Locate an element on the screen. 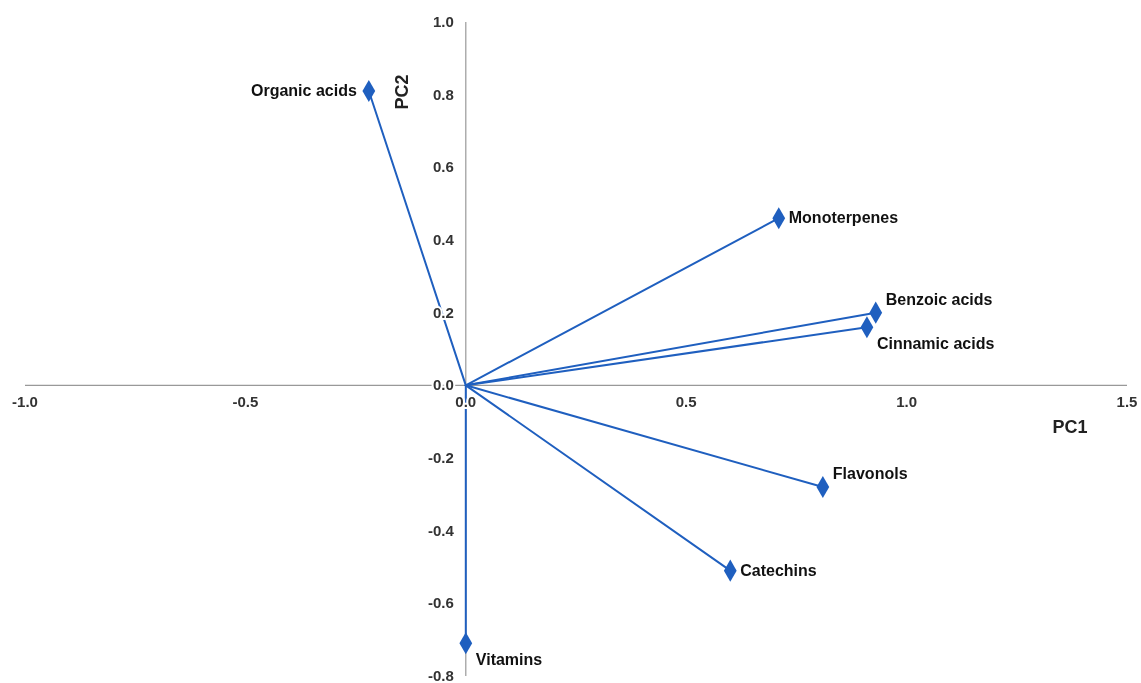 This screenshot has height=683, width=1141. y-tick-label: 0.0 is located at coordinates (443, 385).